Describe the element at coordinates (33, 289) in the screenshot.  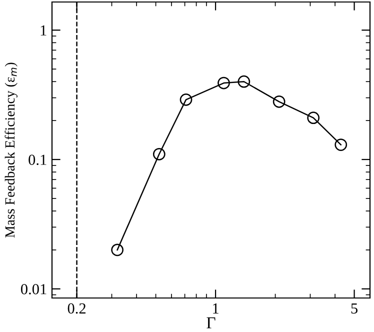
I see `y-tick-label: 0.01` at that location.